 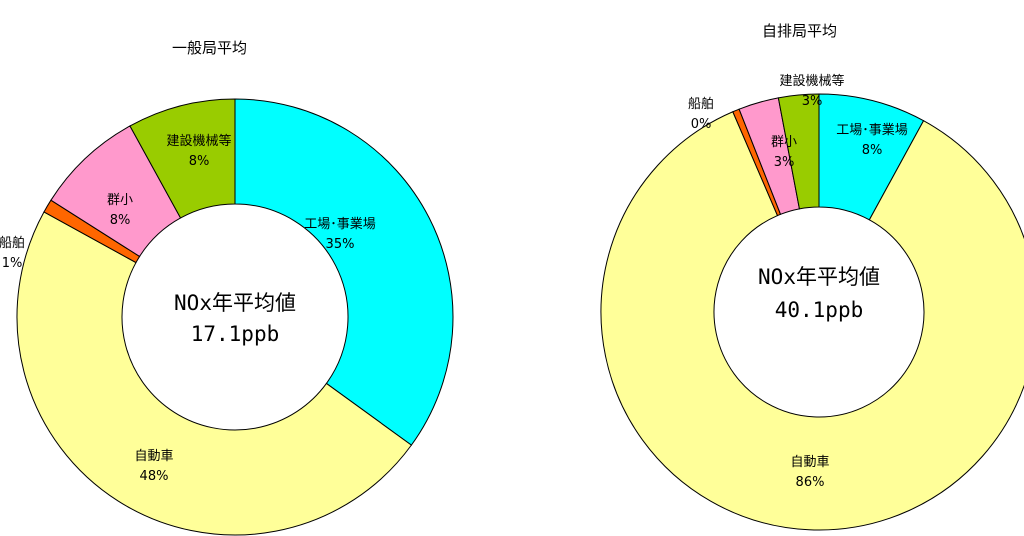 I want to click on slice-percent-factory: 8%, so click(x=872, y=150).